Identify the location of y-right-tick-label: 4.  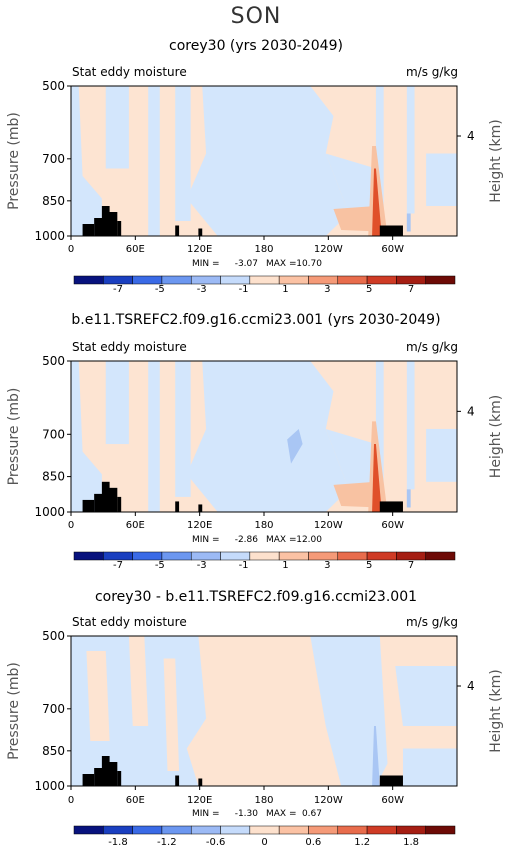
(471, 136).